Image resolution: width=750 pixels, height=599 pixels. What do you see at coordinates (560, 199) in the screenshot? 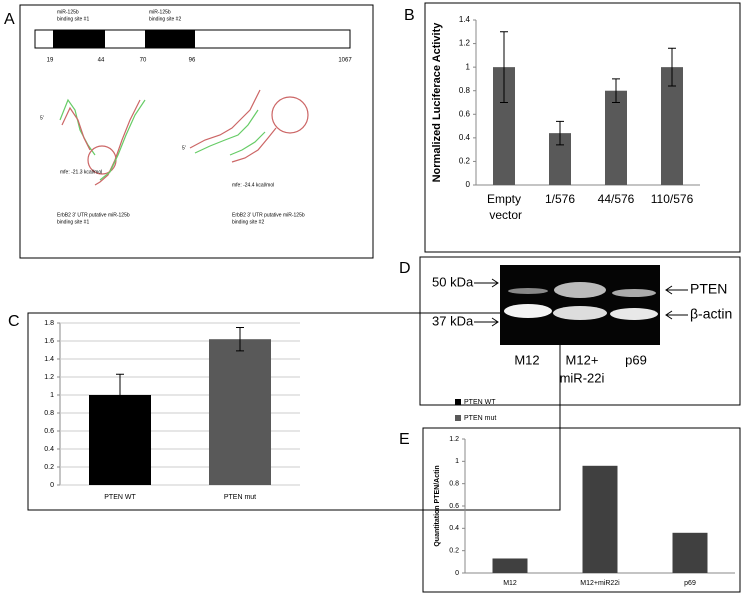
I see `x-tick-label: 1/576` at bounding box center [560, 199].